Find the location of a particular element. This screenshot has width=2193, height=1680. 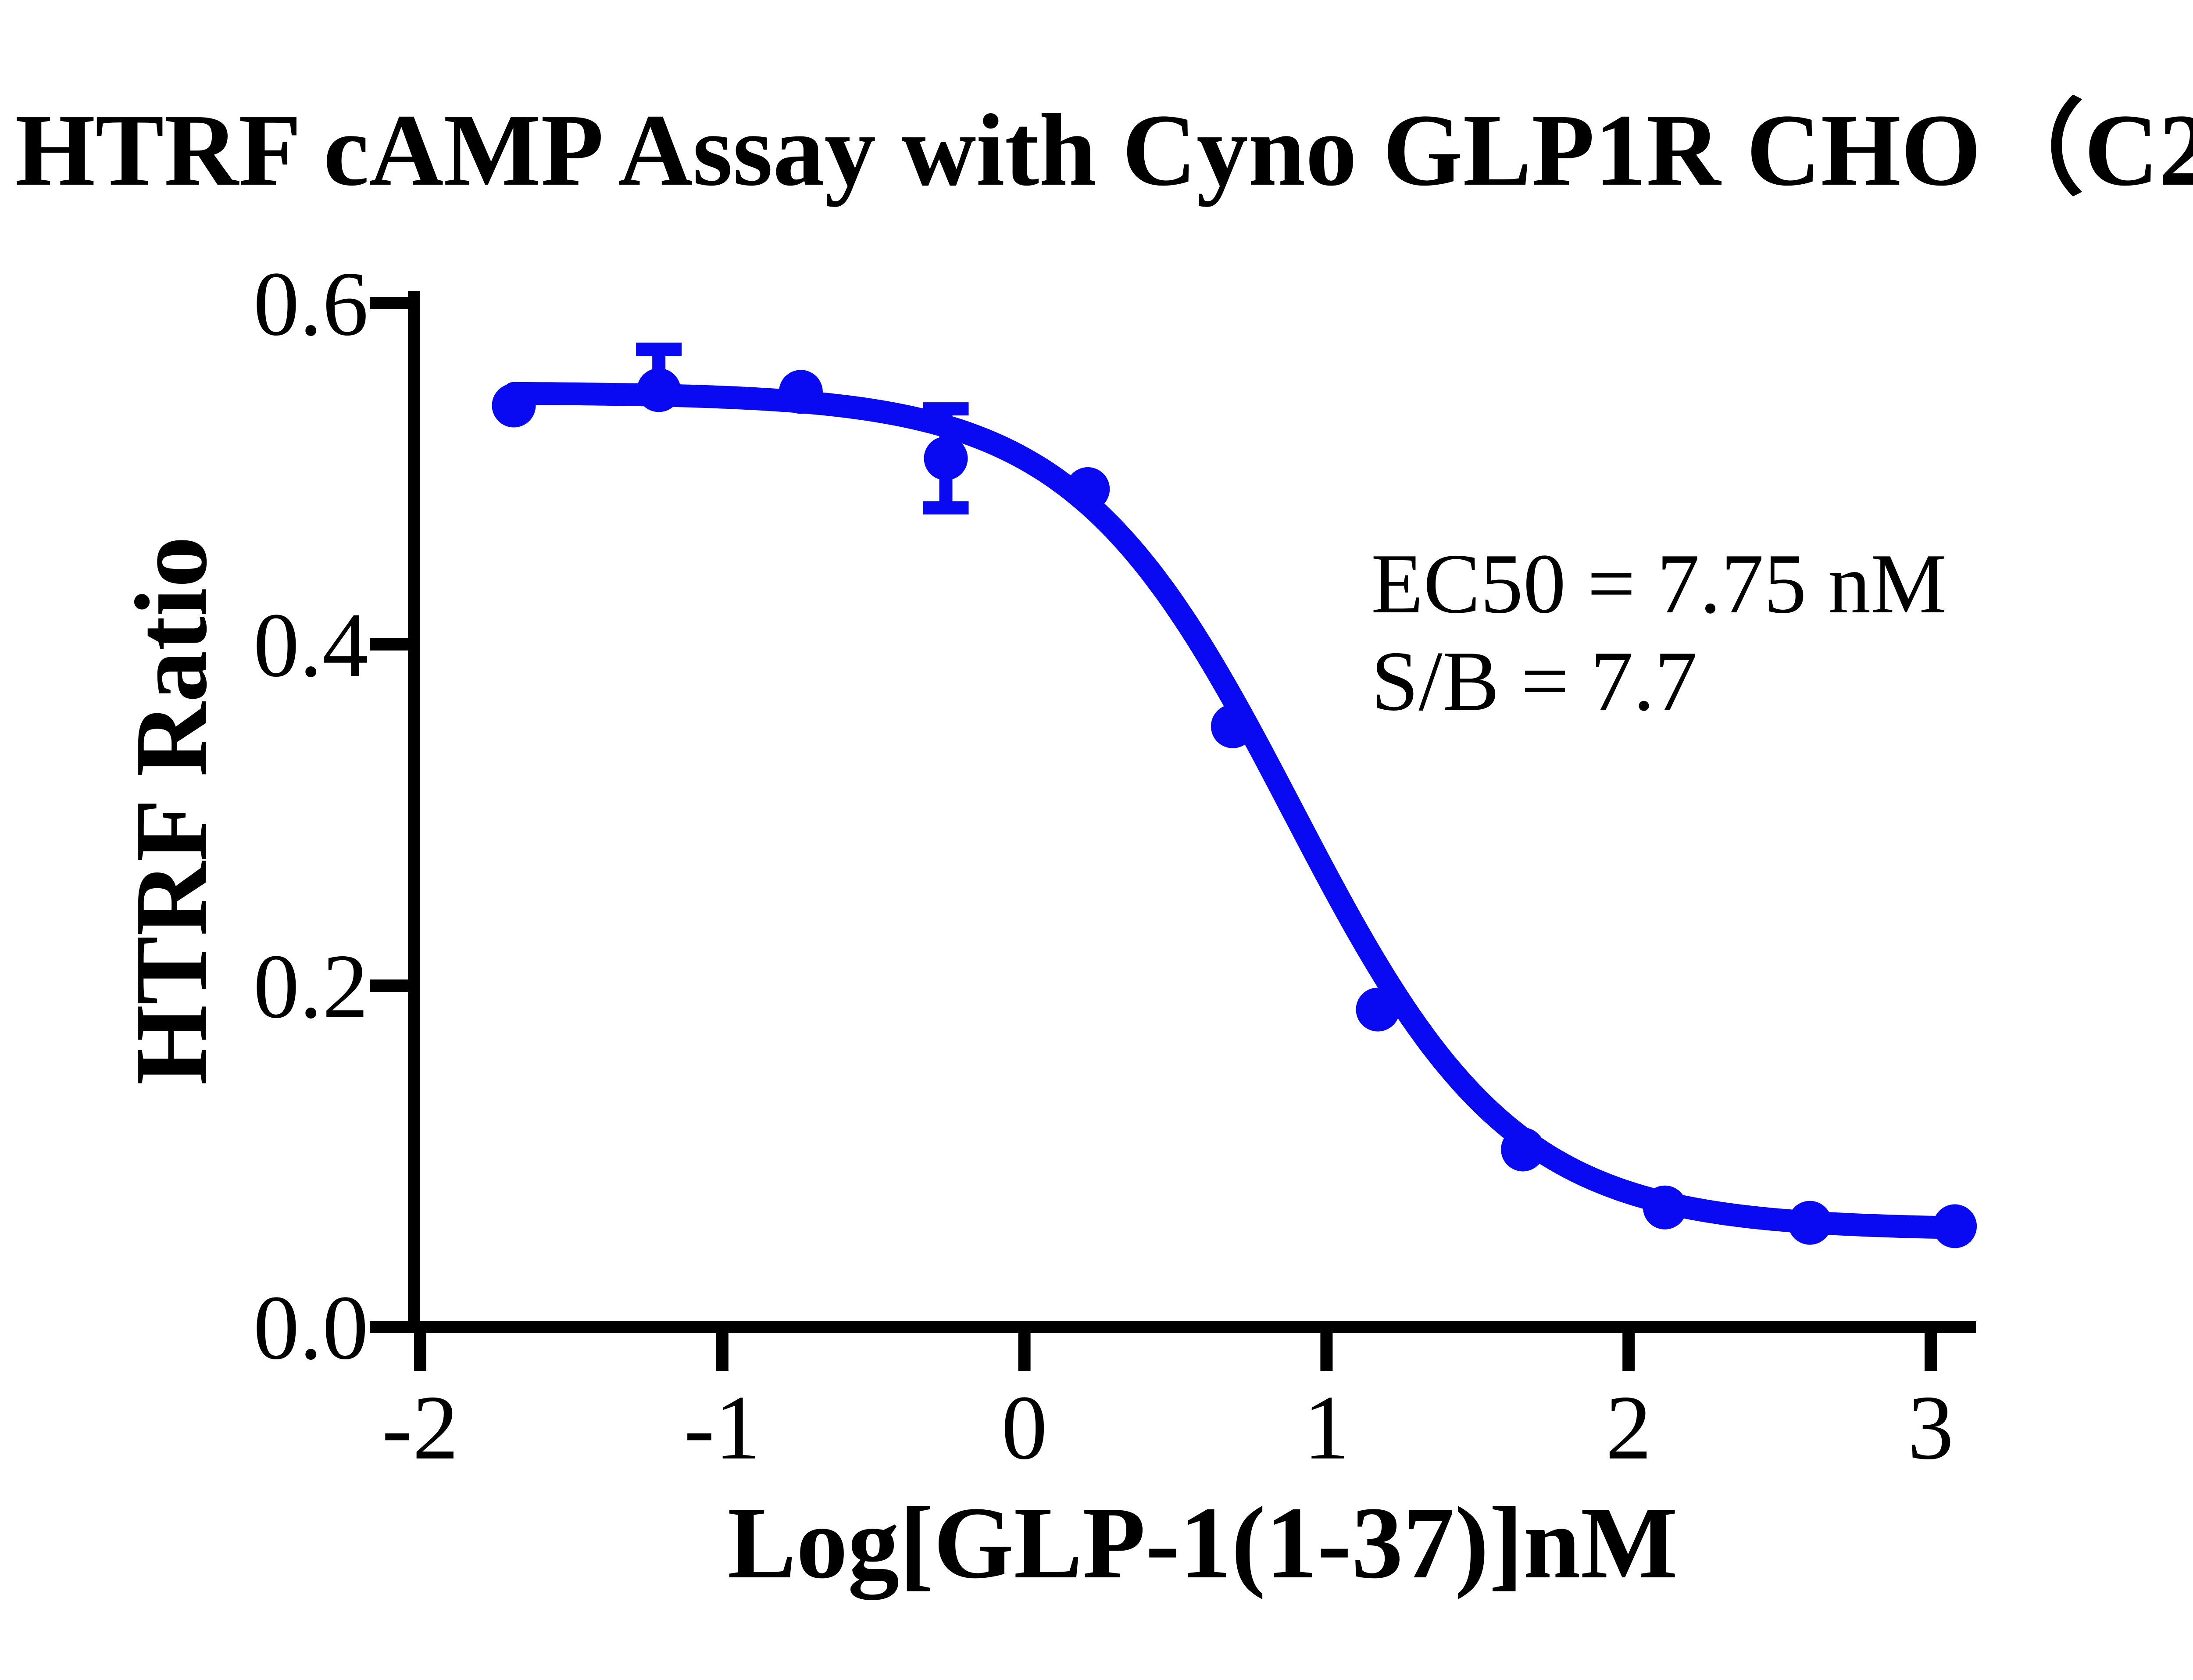

y-tick-label: 0.6 is located at coordinates (311, 304).